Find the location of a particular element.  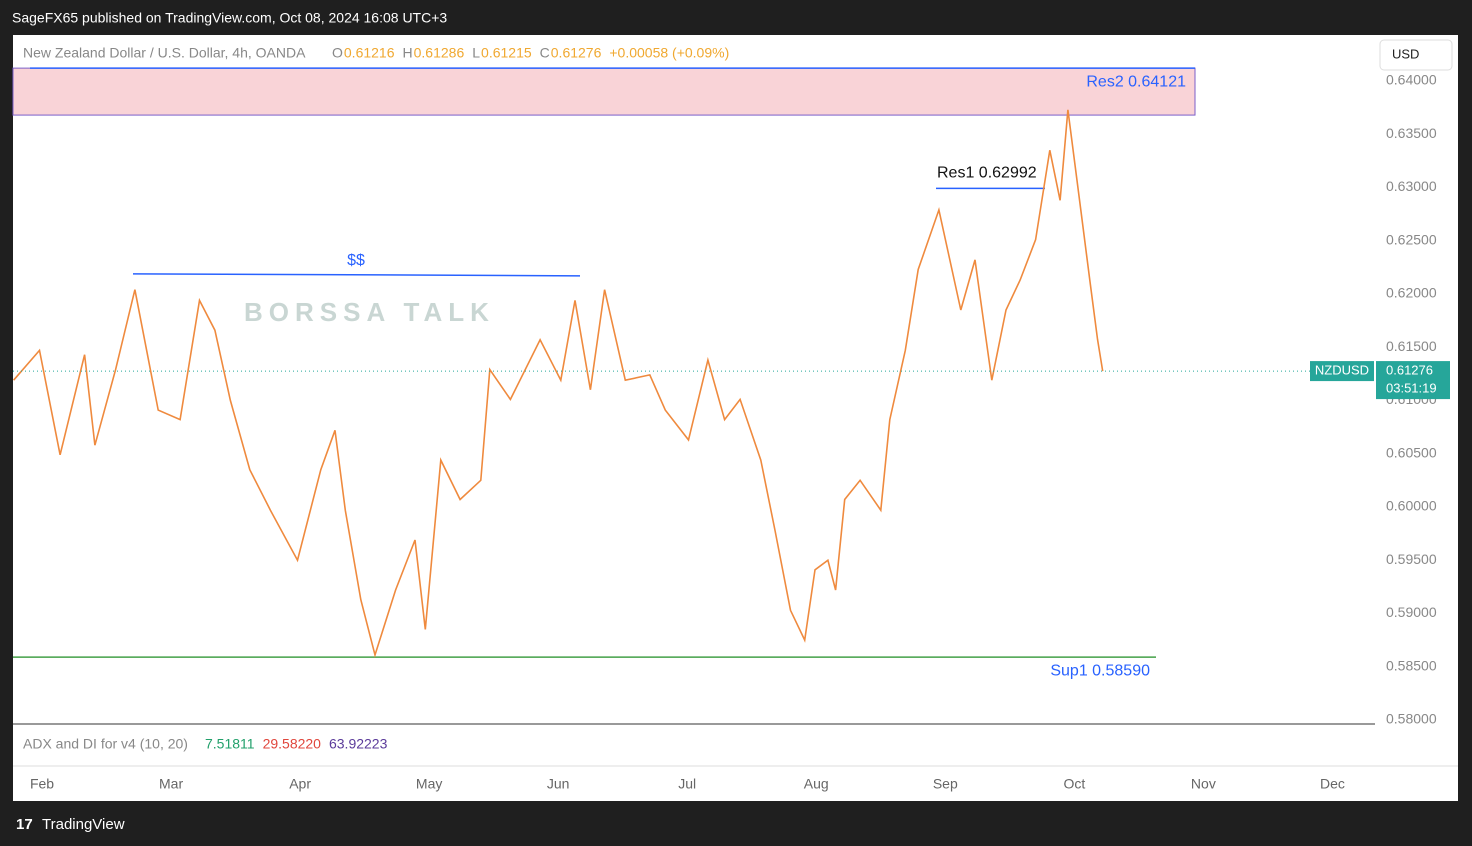

ohlc-value: 0.61276 is located at coordinates (576, 53).